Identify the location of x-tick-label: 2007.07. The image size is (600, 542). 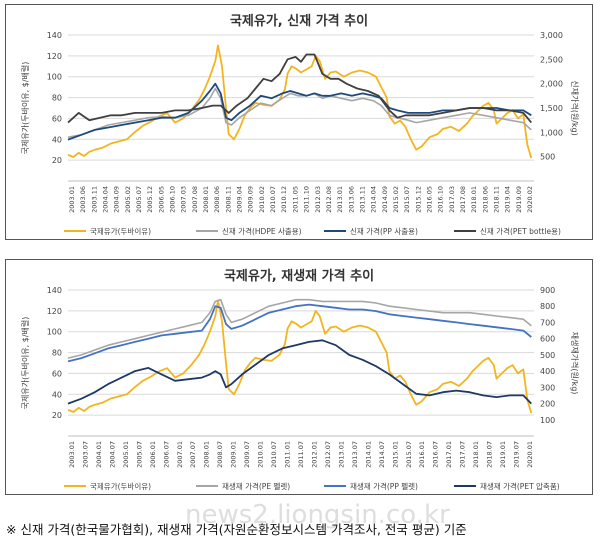
(193, 454).